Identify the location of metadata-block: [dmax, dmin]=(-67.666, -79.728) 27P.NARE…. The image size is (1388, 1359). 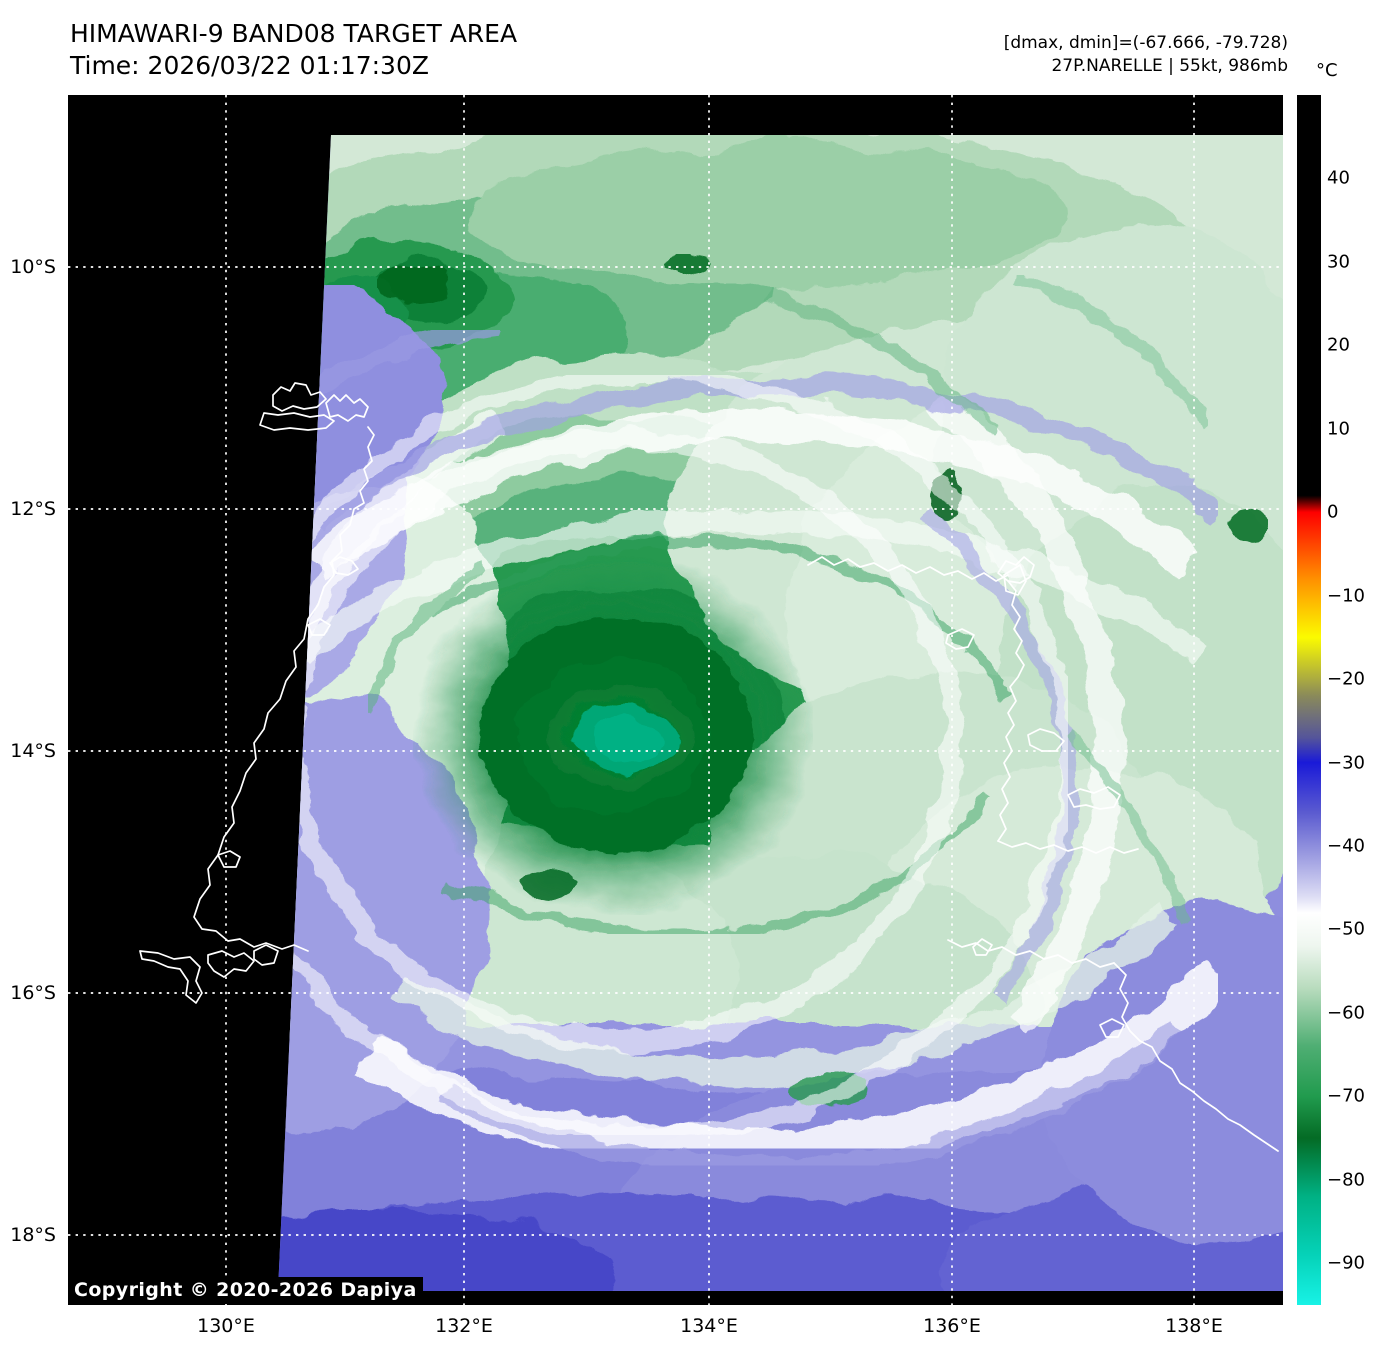
(1146, 55).